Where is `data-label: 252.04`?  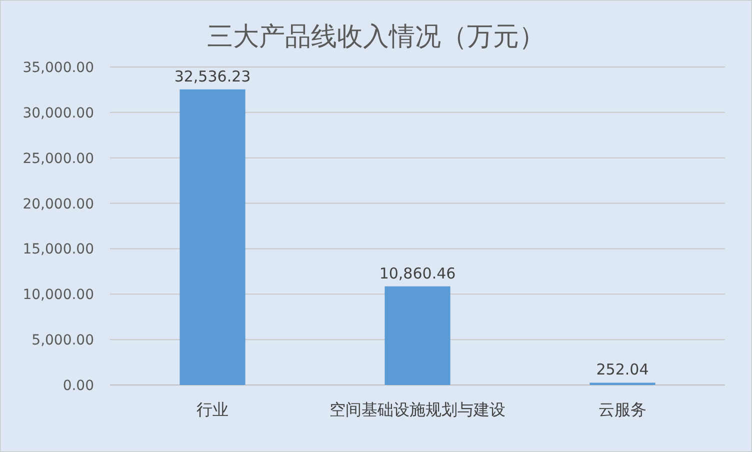 data-label: 252.04 is located at coordinates (622, 369).